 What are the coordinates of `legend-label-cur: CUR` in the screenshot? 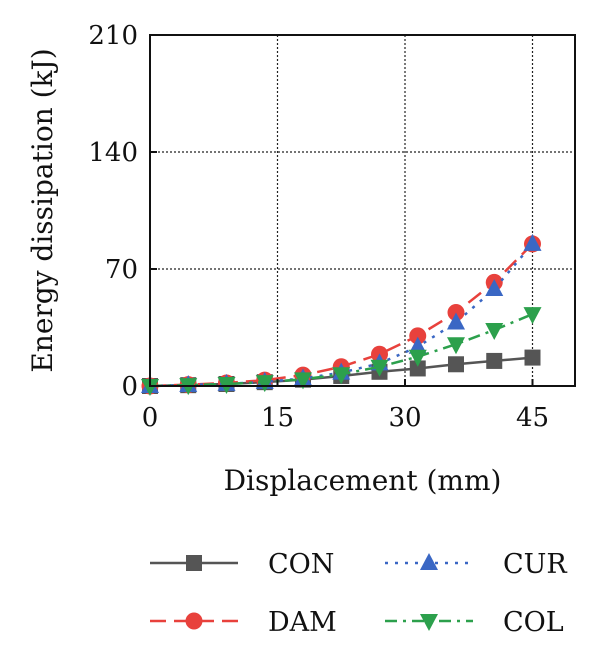 It's located at (535, 564).